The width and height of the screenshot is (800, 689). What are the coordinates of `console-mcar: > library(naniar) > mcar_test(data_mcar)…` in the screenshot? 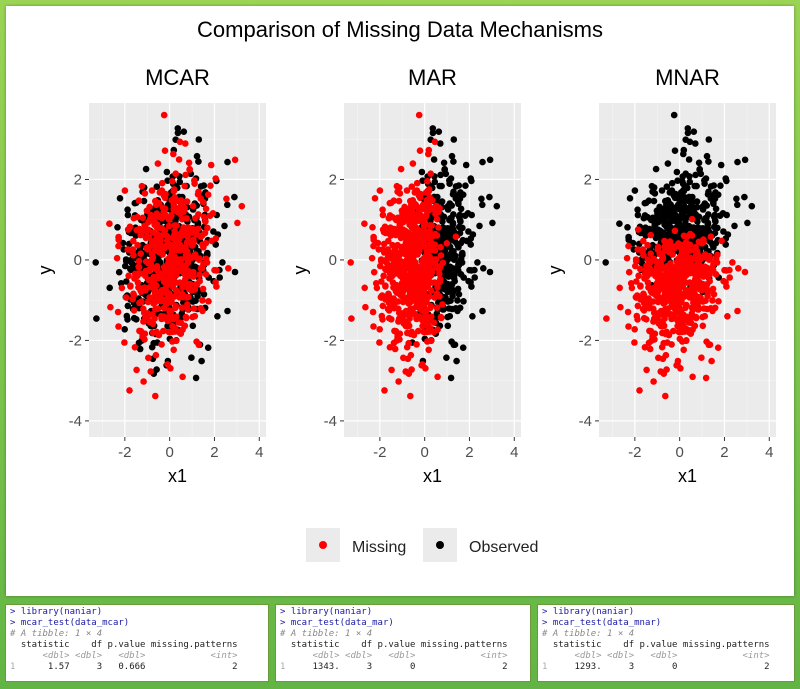 It's located at (137, 643).